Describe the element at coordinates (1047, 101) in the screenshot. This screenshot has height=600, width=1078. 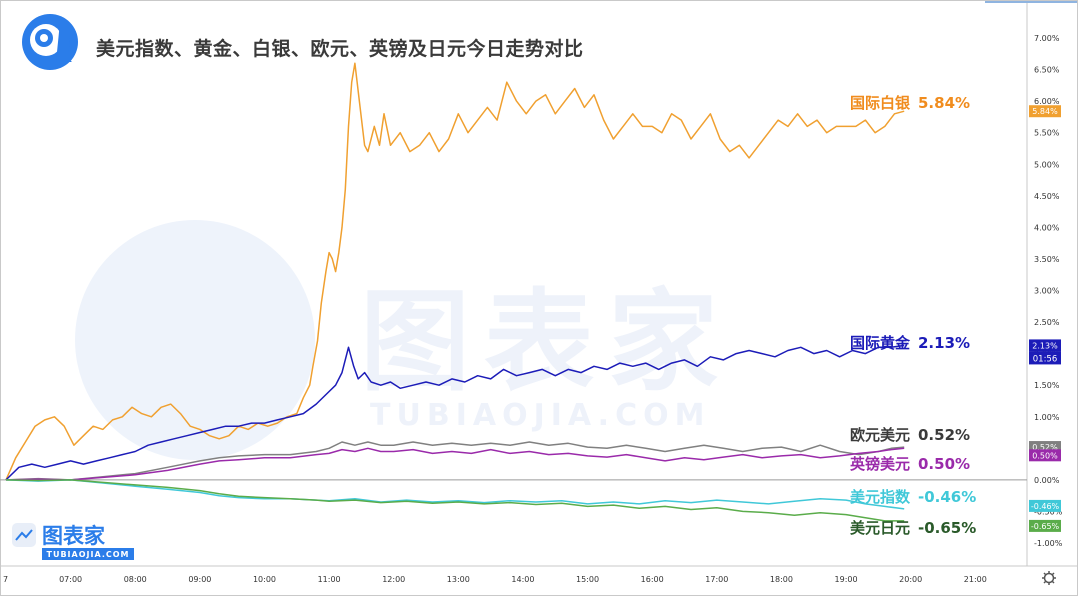
I see `y-tick-label: 6.00%` at that location.